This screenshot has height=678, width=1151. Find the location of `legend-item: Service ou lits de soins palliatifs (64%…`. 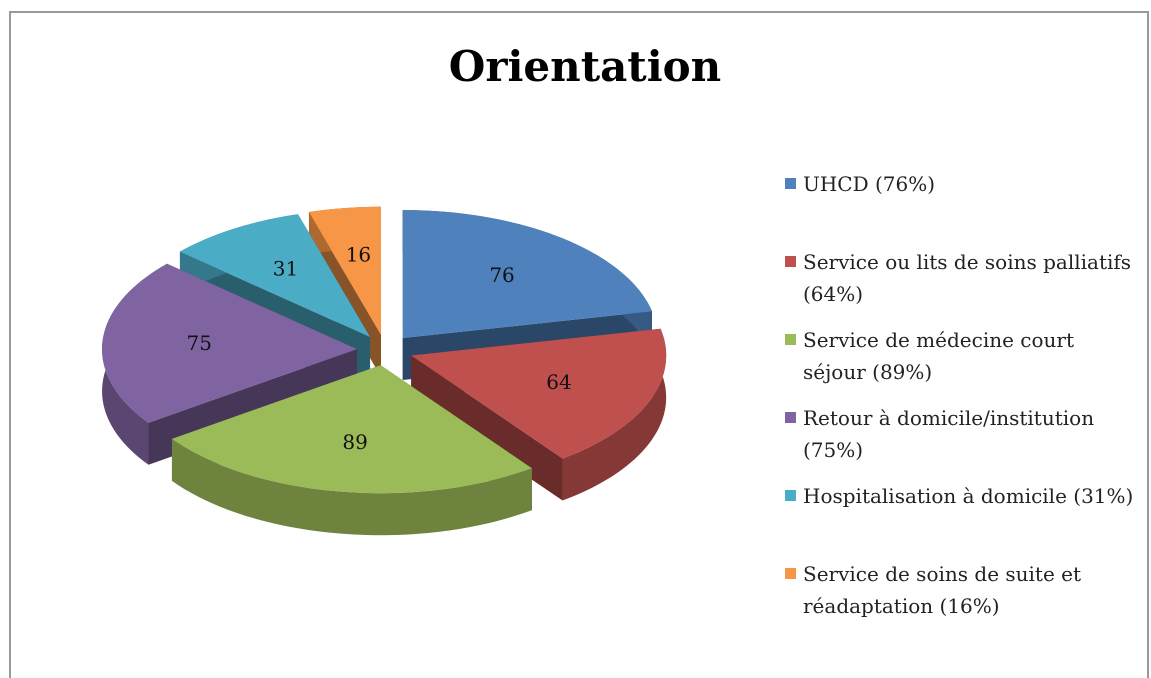

legend-item: Service ou lits de soins palliatifs (64%… is located at coordinates (962, 285).